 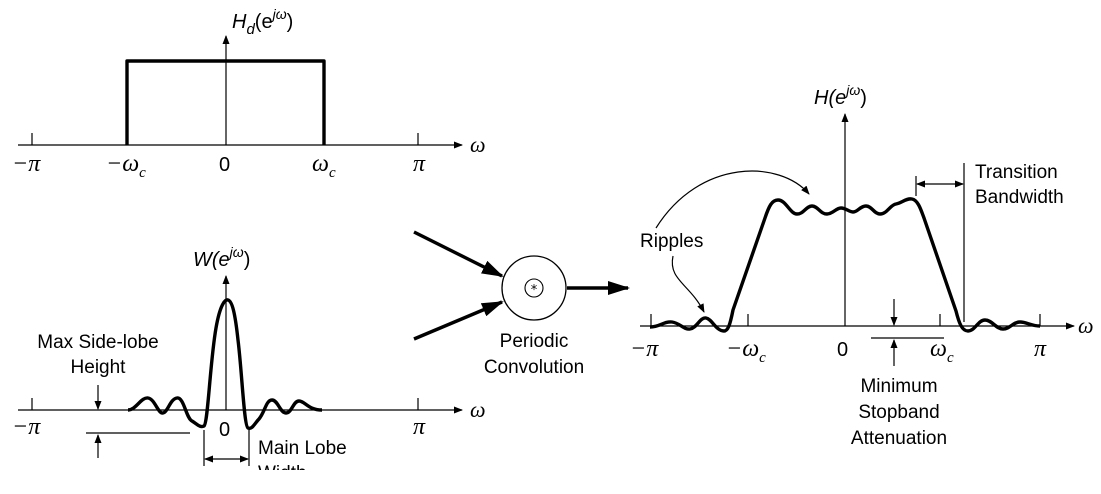 What do you see at coordinates (419, 427) in the screenshot?
I see `window-tick-label-pi: π` at bounding box center [419, 427].